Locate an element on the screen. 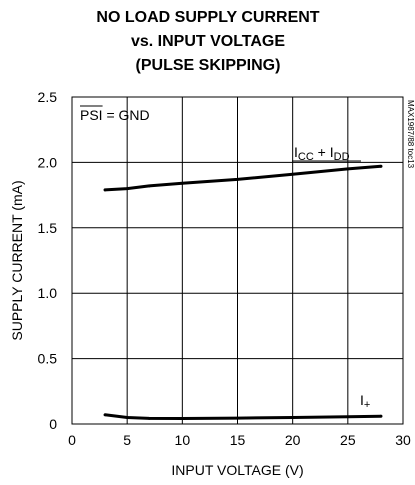  x-tick-label: 0 is located at coordinates (72, 440).